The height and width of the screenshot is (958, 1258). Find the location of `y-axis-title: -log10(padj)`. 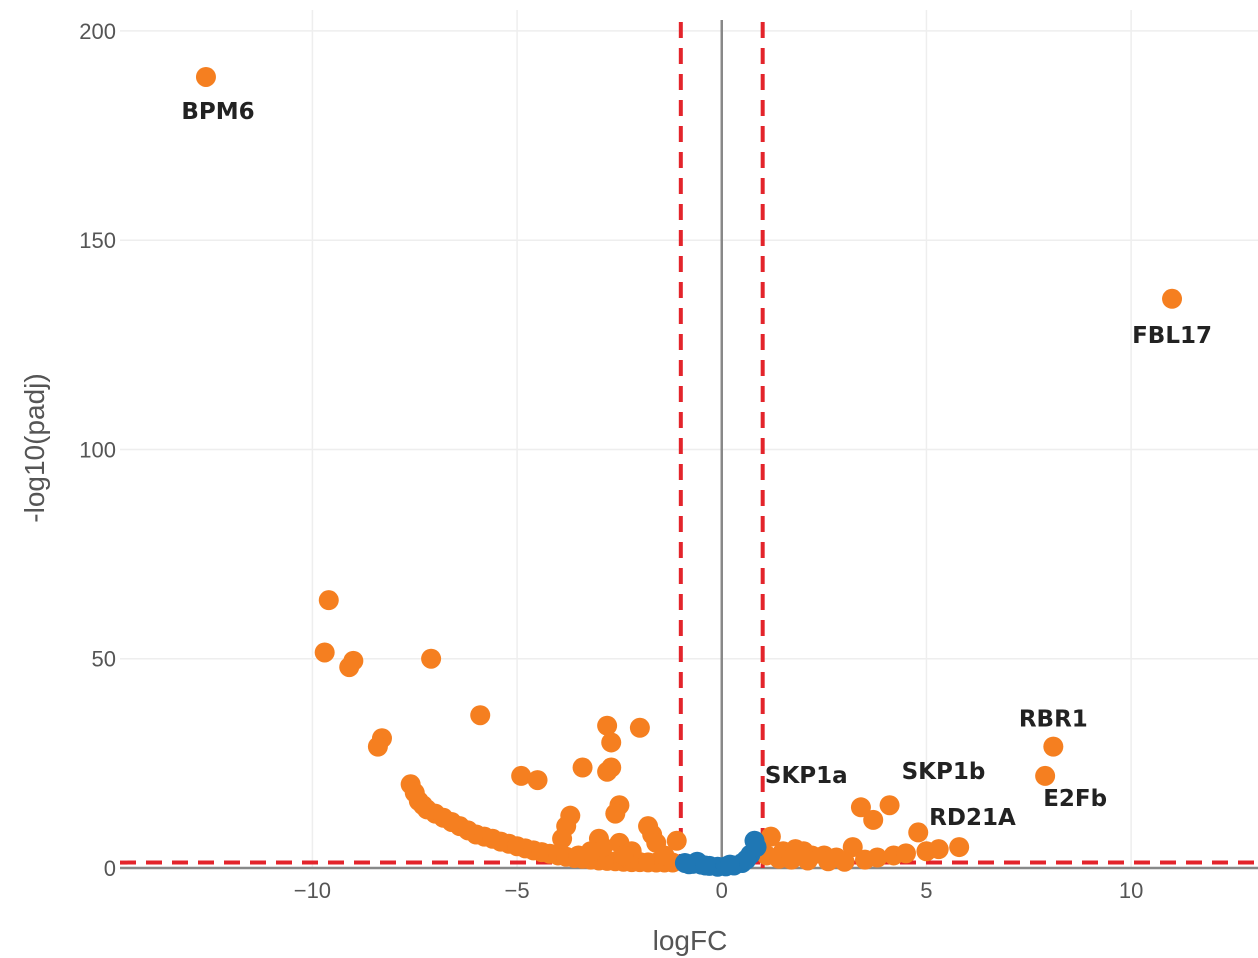

y-axis-title: -log10(padj) is located at coordinates (34, 447).